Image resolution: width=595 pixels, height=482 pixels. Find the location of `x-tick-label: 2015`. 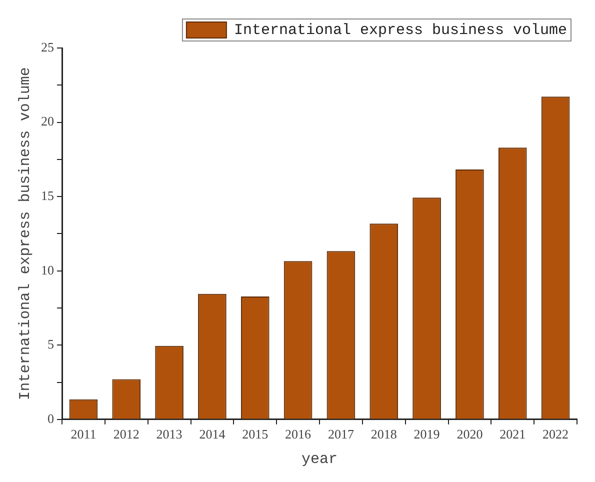

x-tick-label: 2015 is located at coordinates (255, 434).